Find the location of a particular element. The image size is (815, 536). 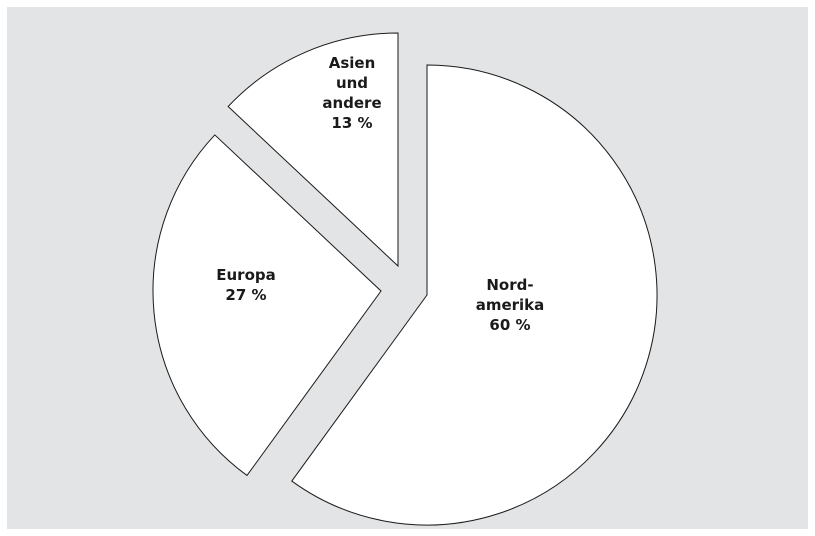

slice-name-label: andere is located at coordinates (351, 103).